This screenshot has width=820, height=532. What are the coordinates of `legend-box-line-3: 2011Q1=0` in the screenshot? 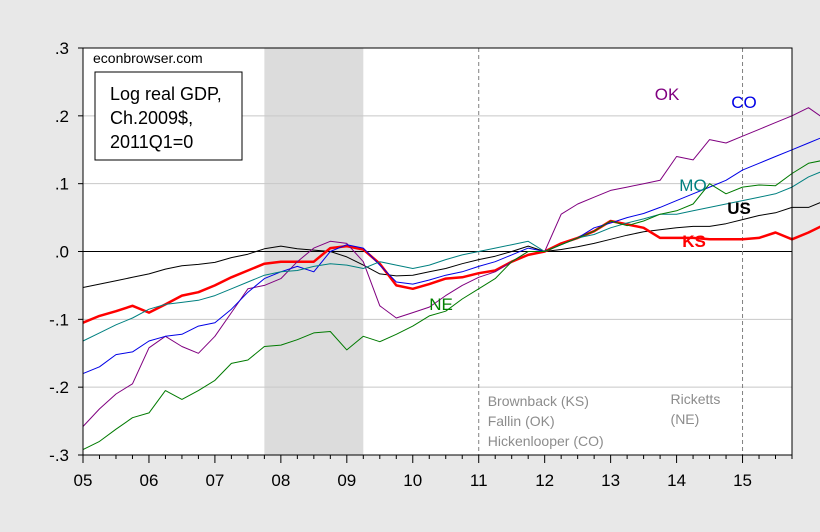 It's located at (151, 142).